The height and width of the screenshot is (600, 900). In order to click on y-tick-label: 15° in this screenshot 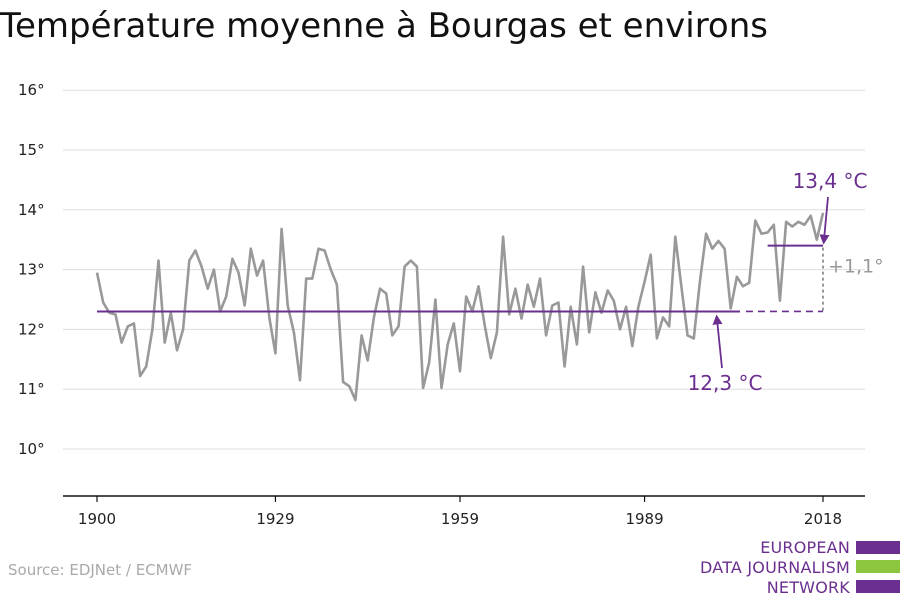, I will do `click(31, 150)`.